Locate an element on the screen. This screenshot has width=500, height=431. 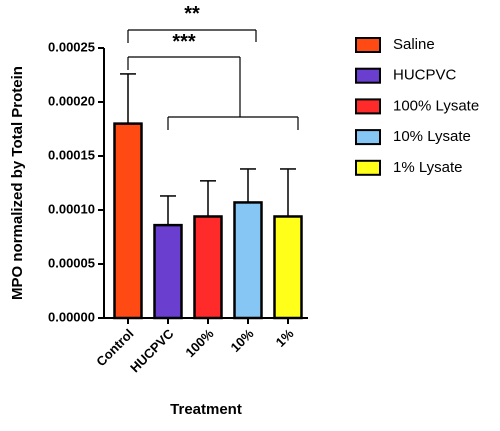
y-axis-label: MPO normalized by Total Protein is located at coordinates (17, 183).